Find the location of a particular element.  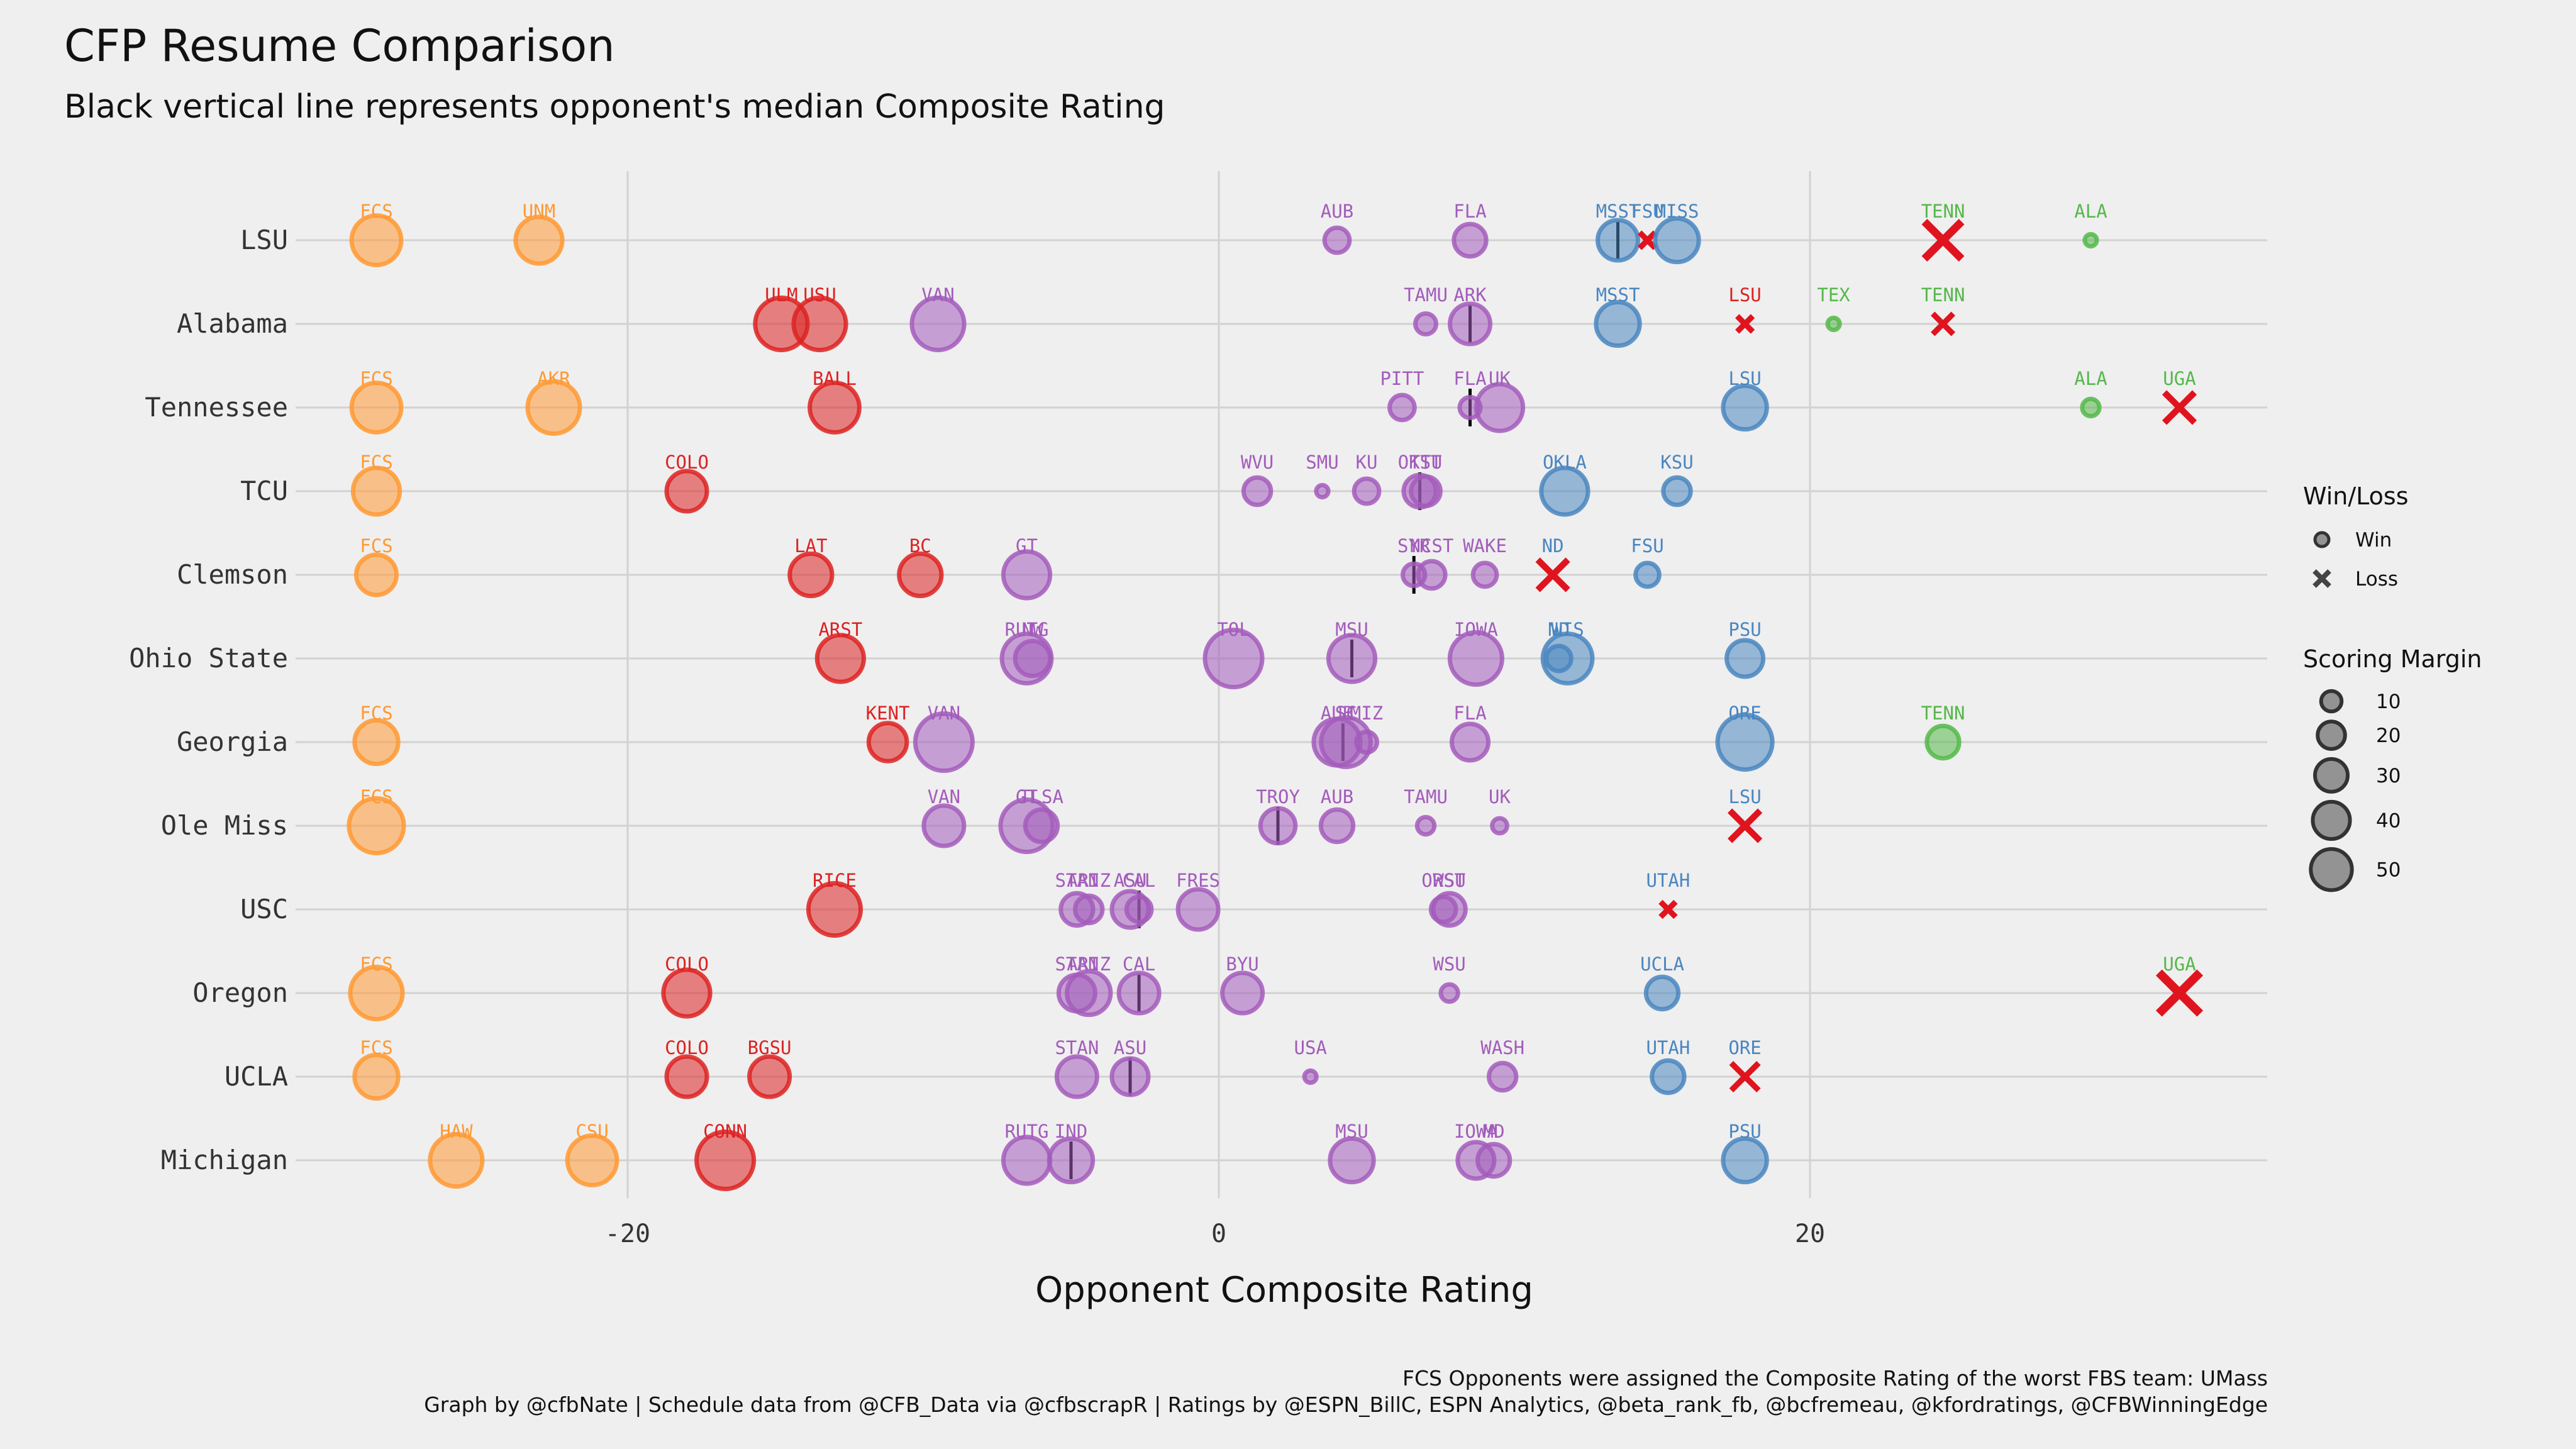

opponent-label: IND is located at coordinates (1071, 1131).